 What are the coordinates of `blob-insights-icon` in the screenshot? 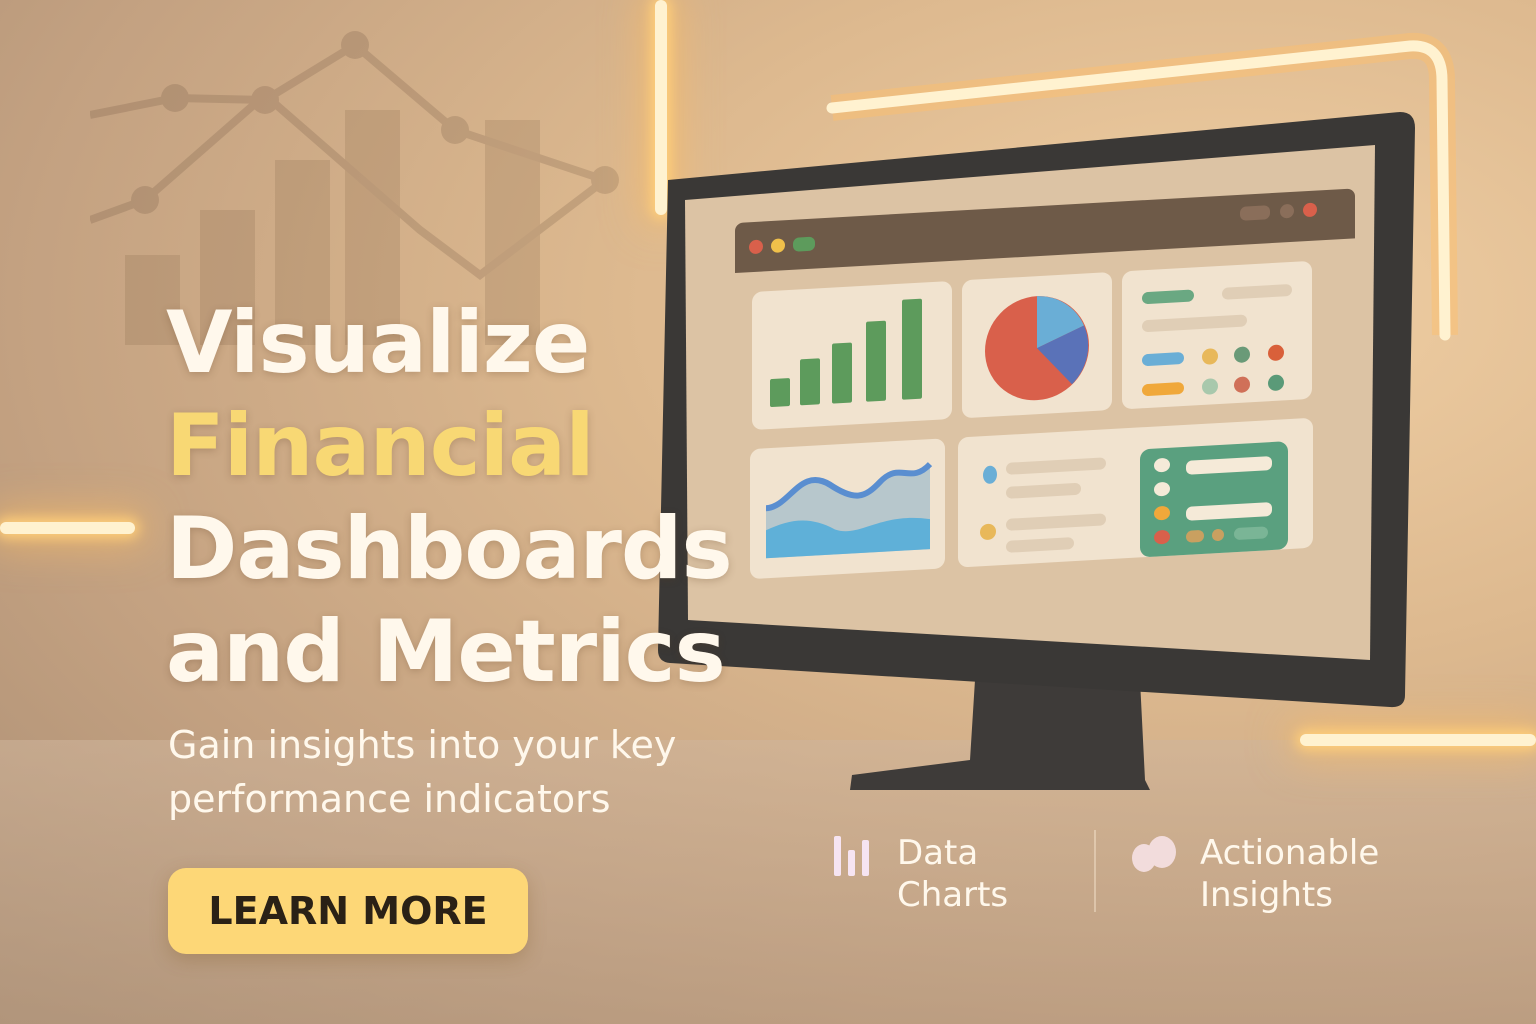 It's located at (1154, 854).